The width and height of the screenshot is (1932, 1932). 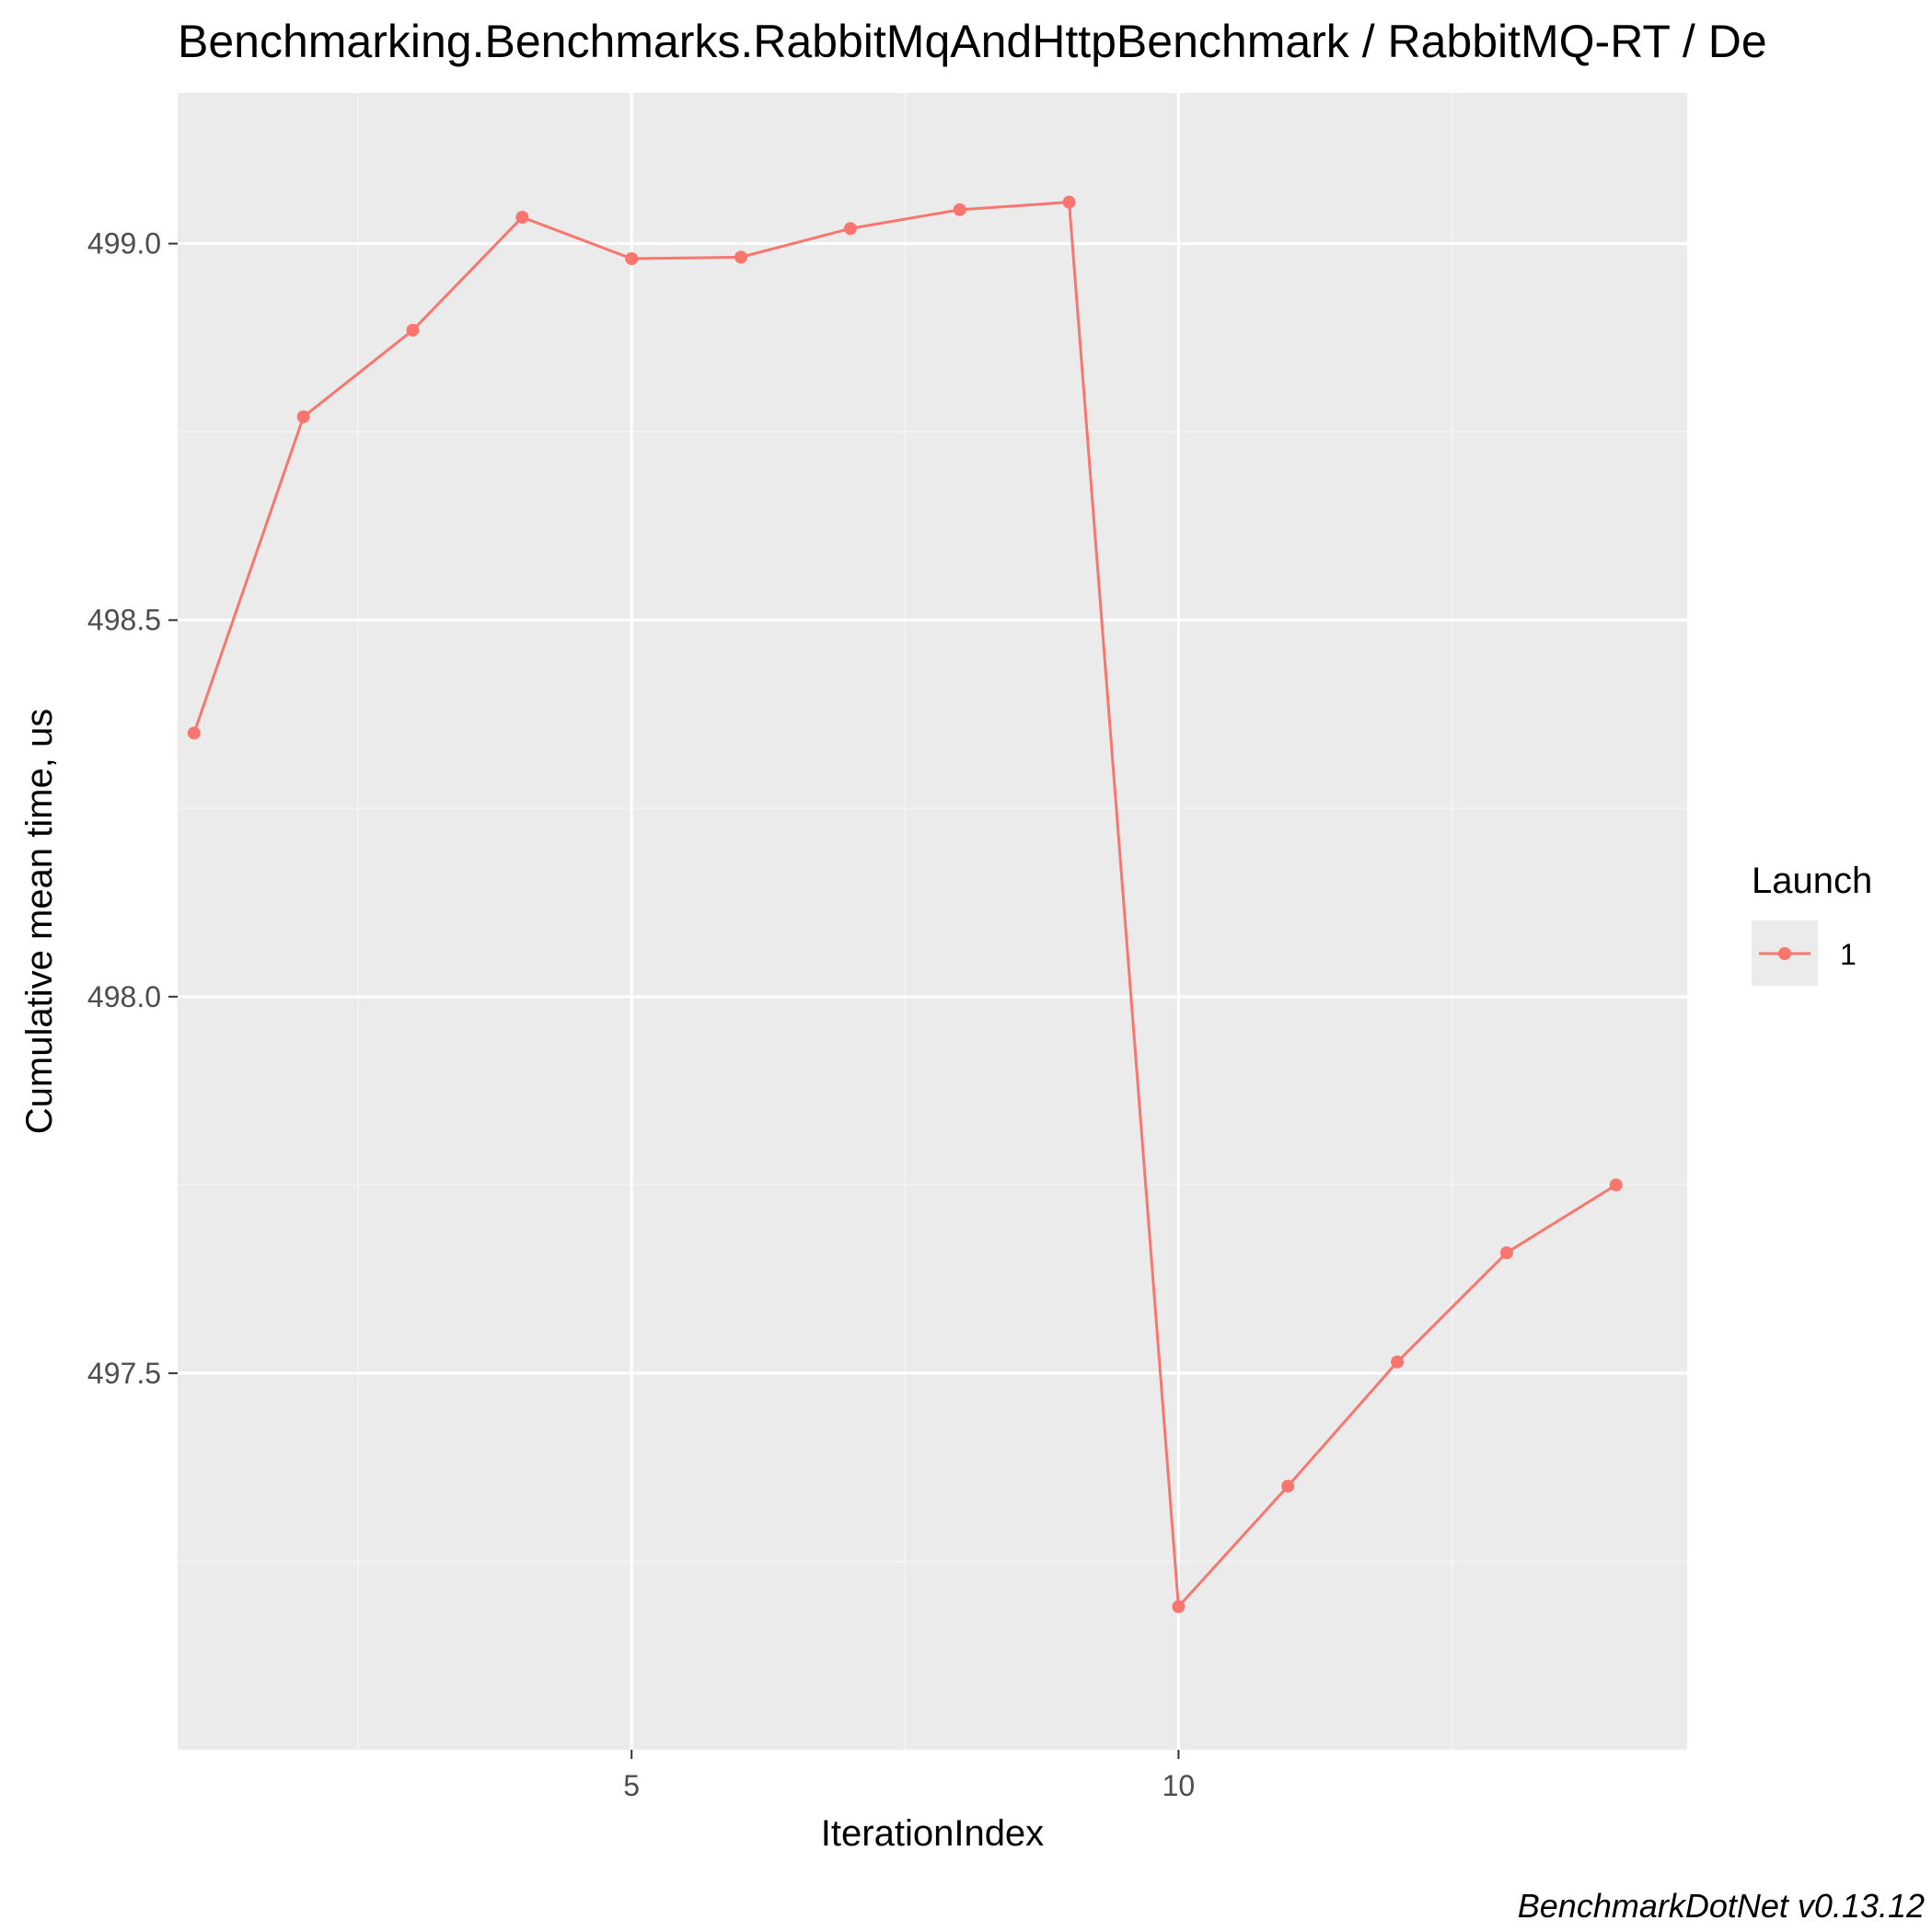 What do you see at coordinates (1812, 881) in the screenshot?
I see `legend-title: Launch` at bounding box center [1812, 881].